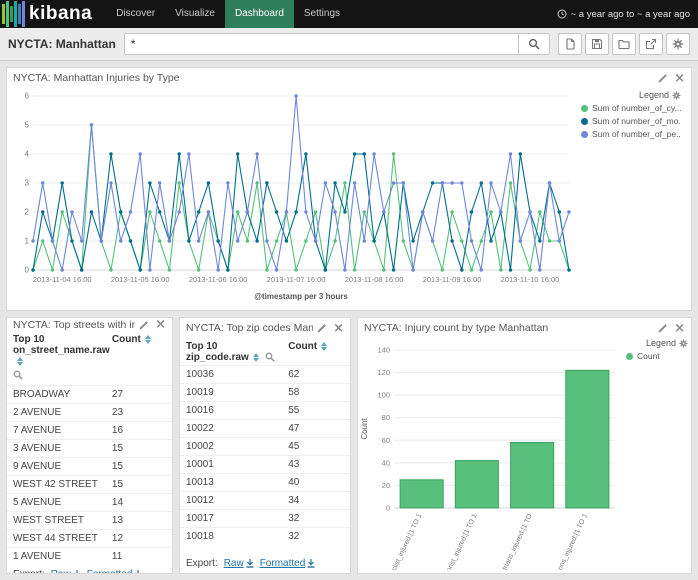  I want to click on table-row: WEST STREET 13, so click(89, 520).